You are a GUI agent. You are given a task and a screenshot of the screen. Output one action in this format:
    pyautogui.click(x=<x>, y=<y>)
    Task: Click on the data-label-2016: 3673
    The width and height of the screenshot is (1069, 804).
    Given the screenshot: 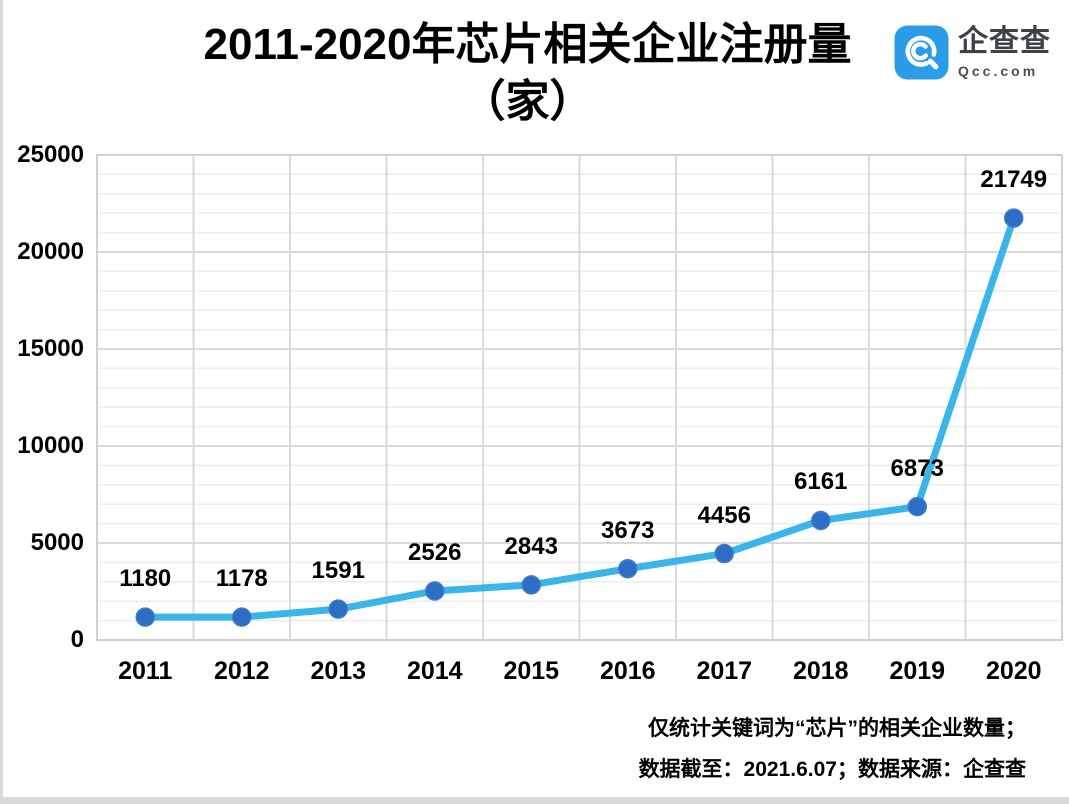 What is the action you would take?
    pyautogui.click(x=628, y=530)
    